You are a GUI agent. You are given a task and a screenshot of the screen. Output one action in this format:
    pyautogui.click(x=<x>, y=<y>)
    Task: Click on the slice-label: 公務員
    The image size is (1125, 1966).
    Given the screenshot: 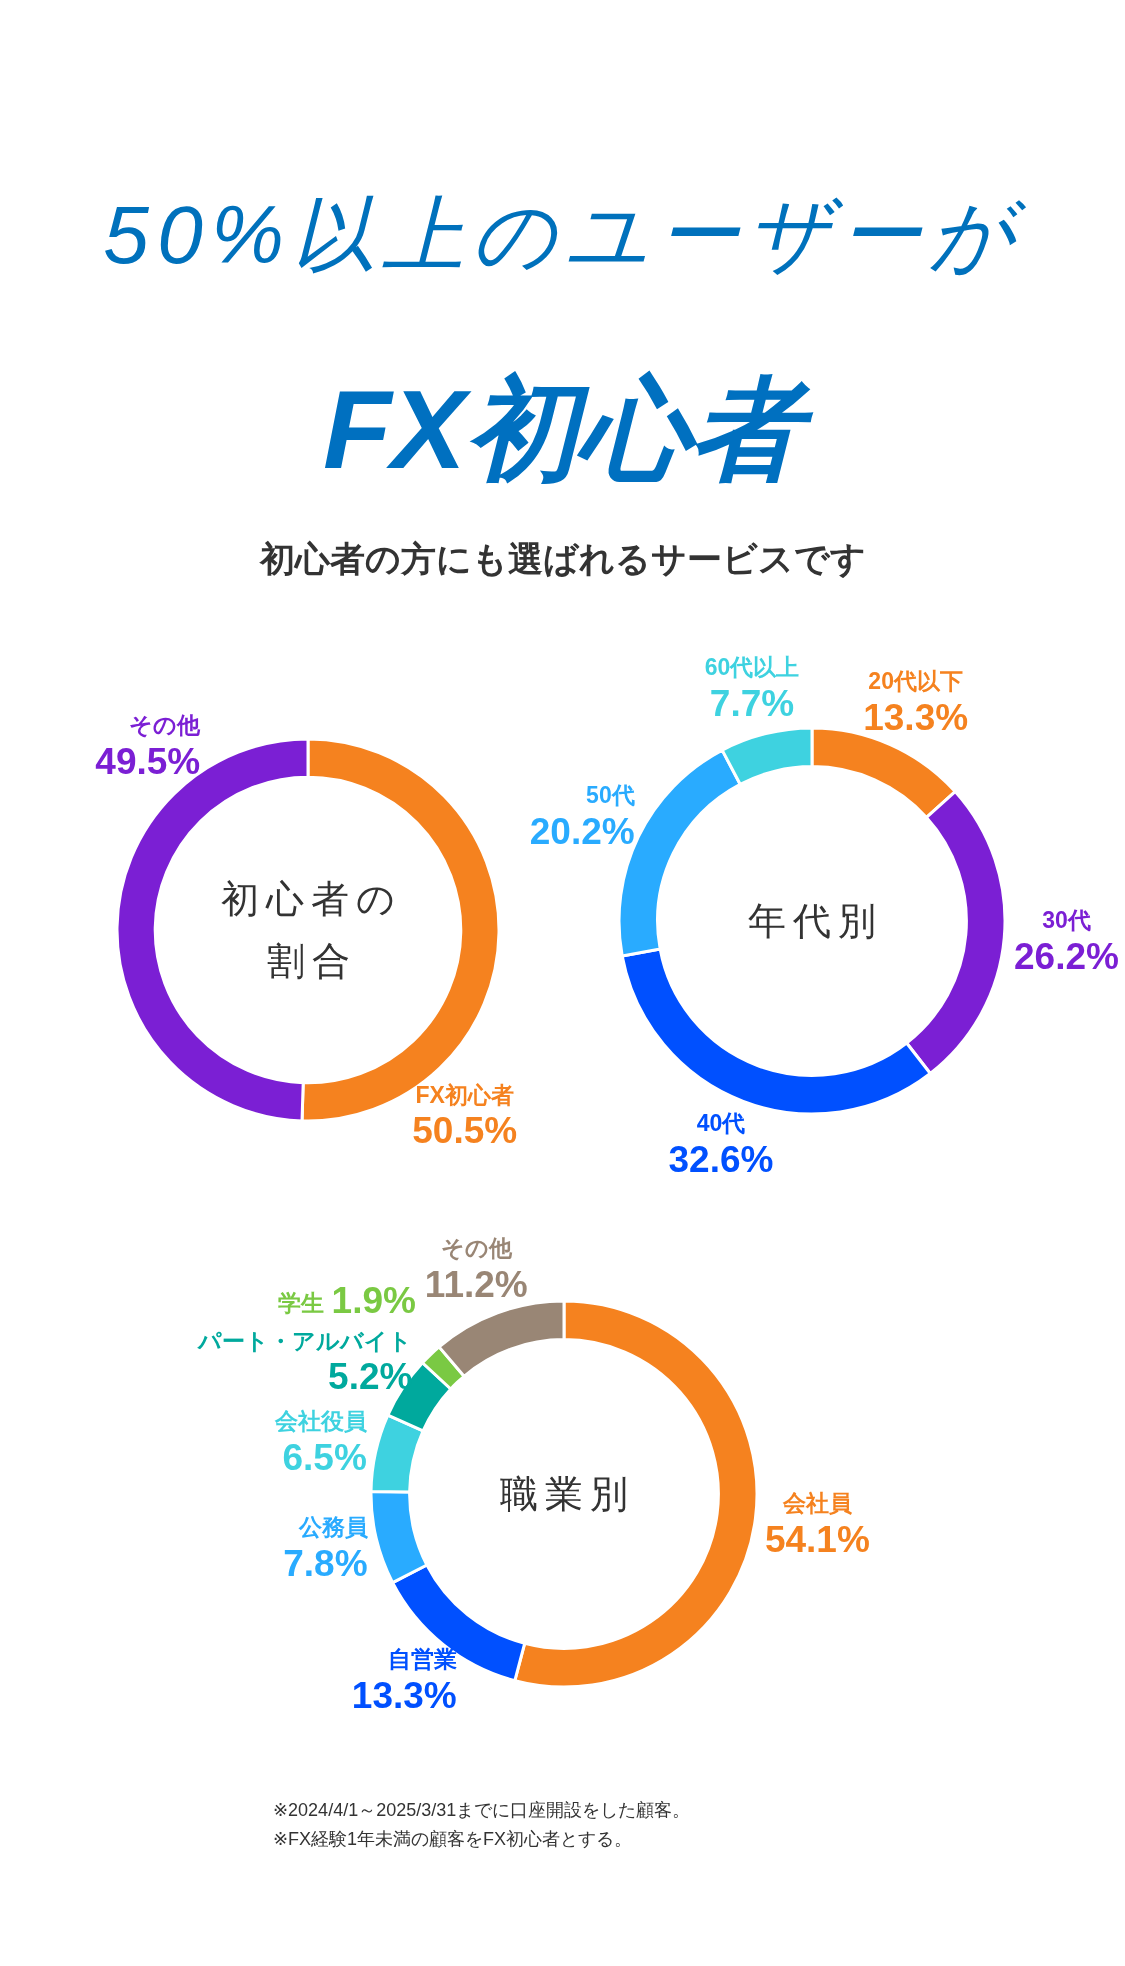 What is the action you would take?
    pyautogui.click(x=332, y=1527)
    